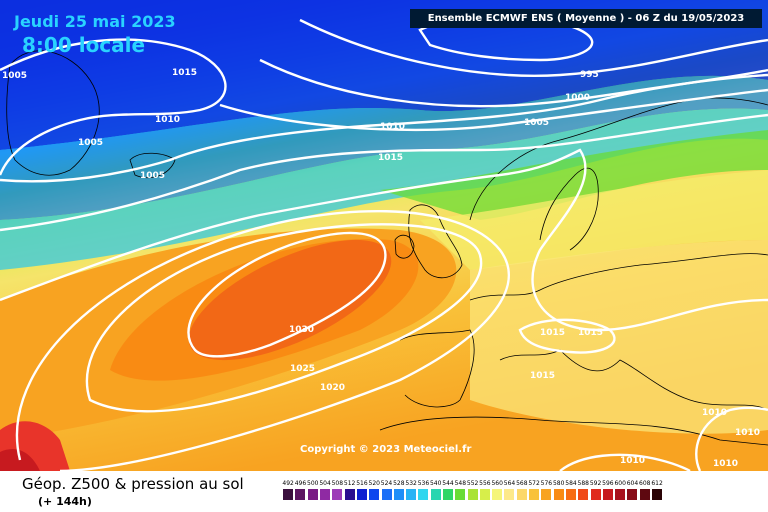 The image size is (768, 512). Describe the element at coordinates (577, 98) in the screenshot. I see `isobar-label: 1000` at that location.